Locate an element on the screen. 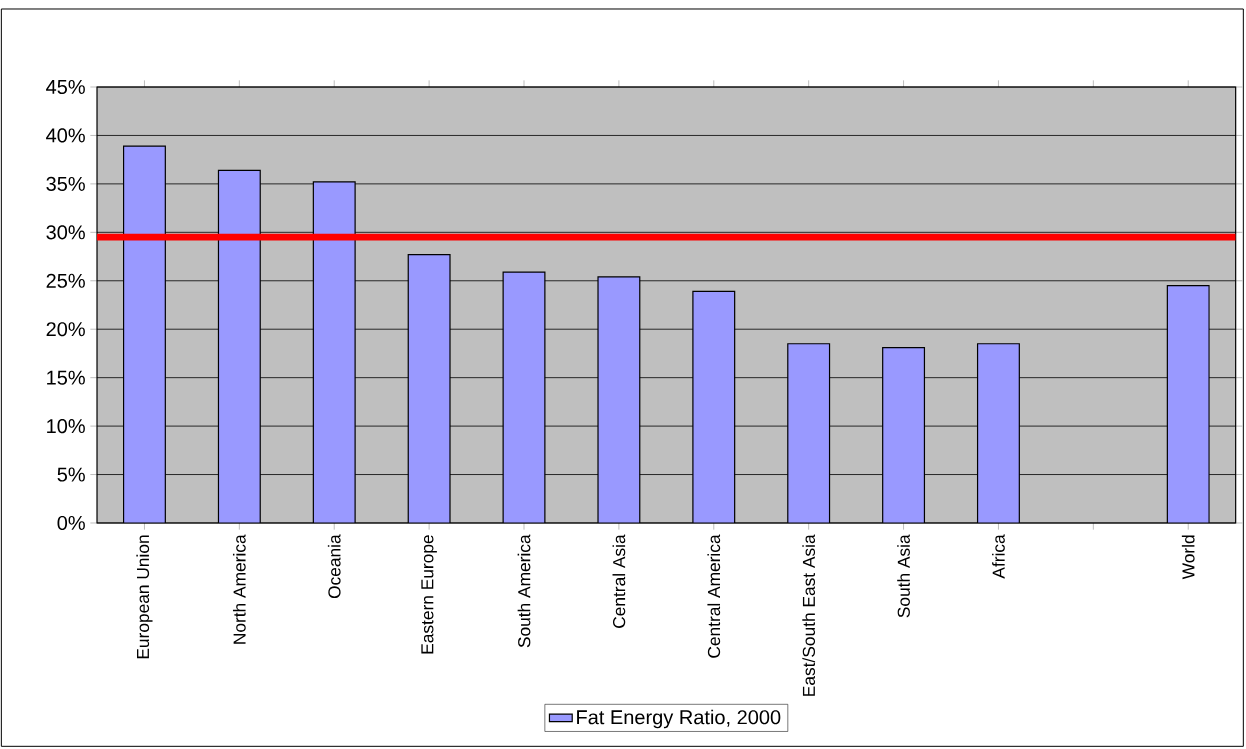  y-tick-label: 30% is located at coordinates (65, 232).